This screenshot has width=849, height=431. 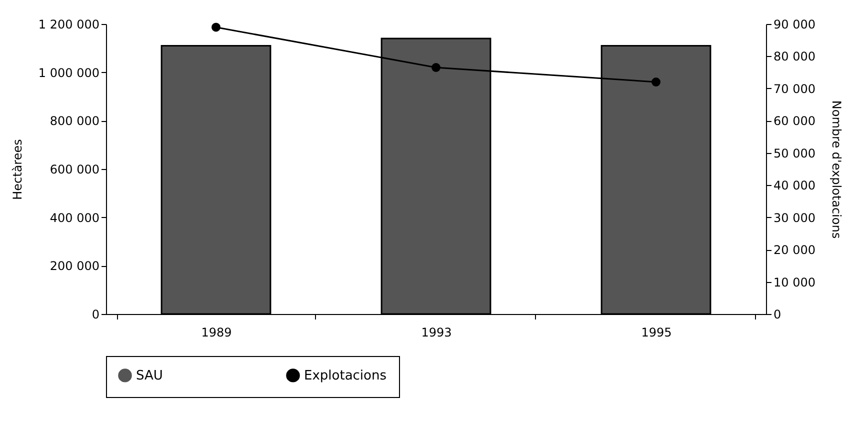 I want to click on y-tick-label: 0, so click(x=96, y=315).